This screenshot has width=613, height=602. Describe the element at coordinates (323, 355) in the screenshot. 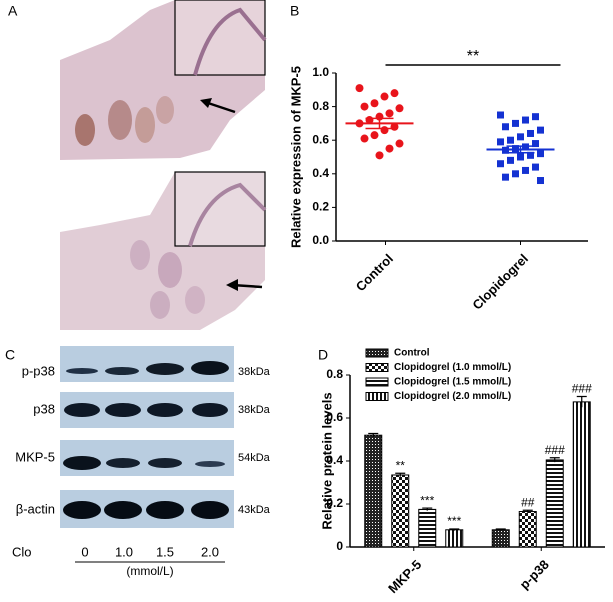

I see `panel-label: D` at that location.